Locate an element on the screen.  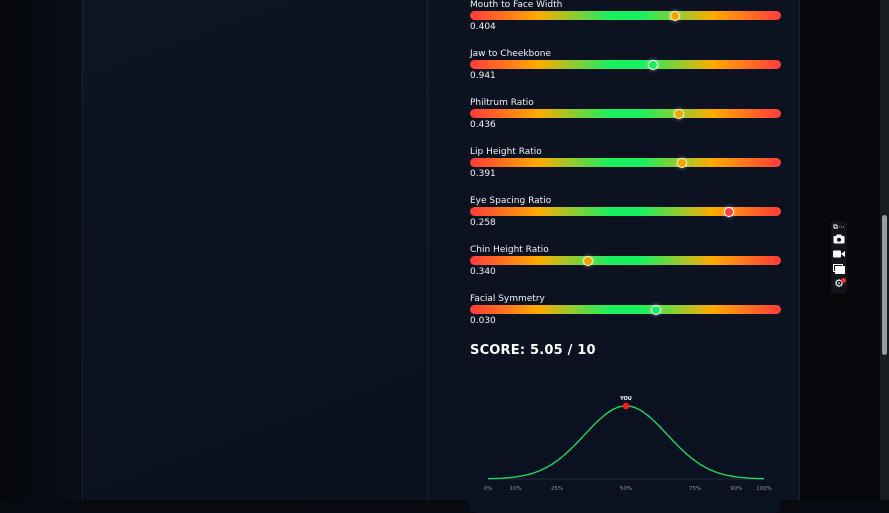
scrollbar is located at coordinates (884, 250).